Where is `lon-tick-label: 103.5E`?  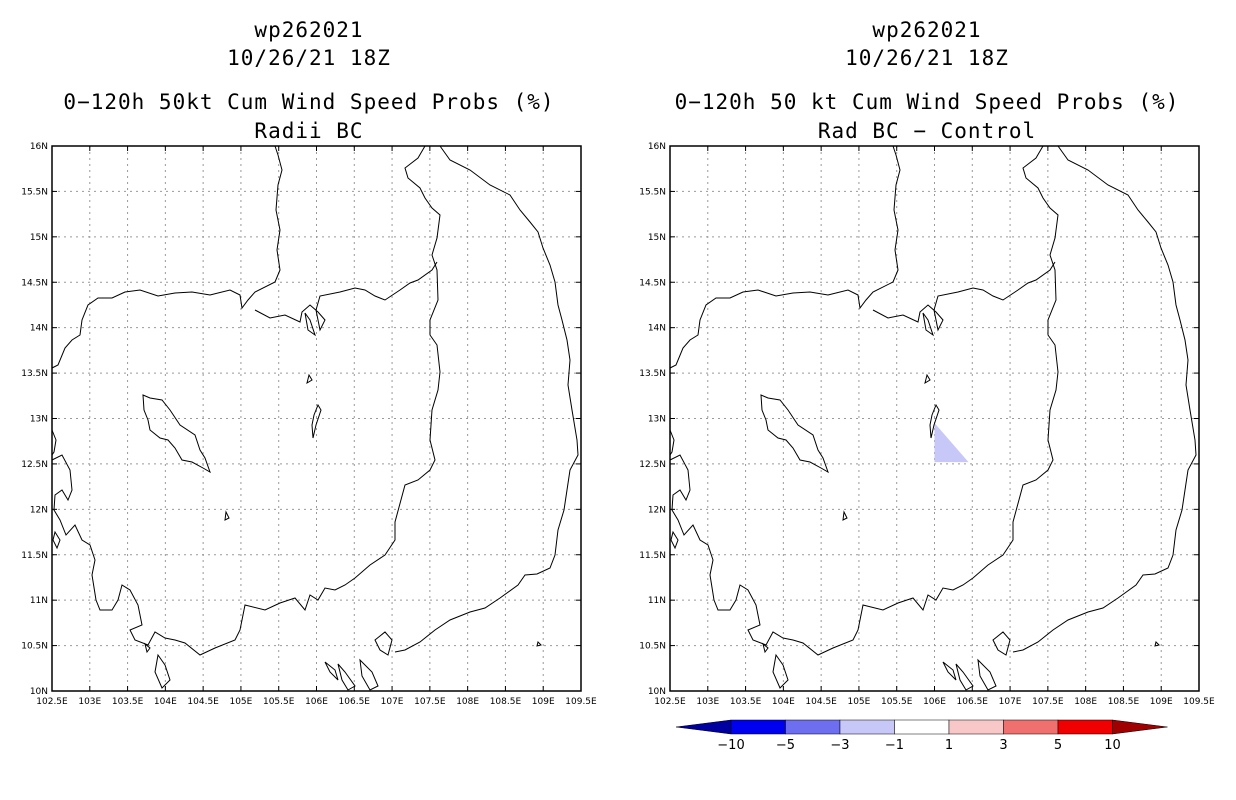 lon-tick-label: 103.5E is located at coordinates (746, 702).